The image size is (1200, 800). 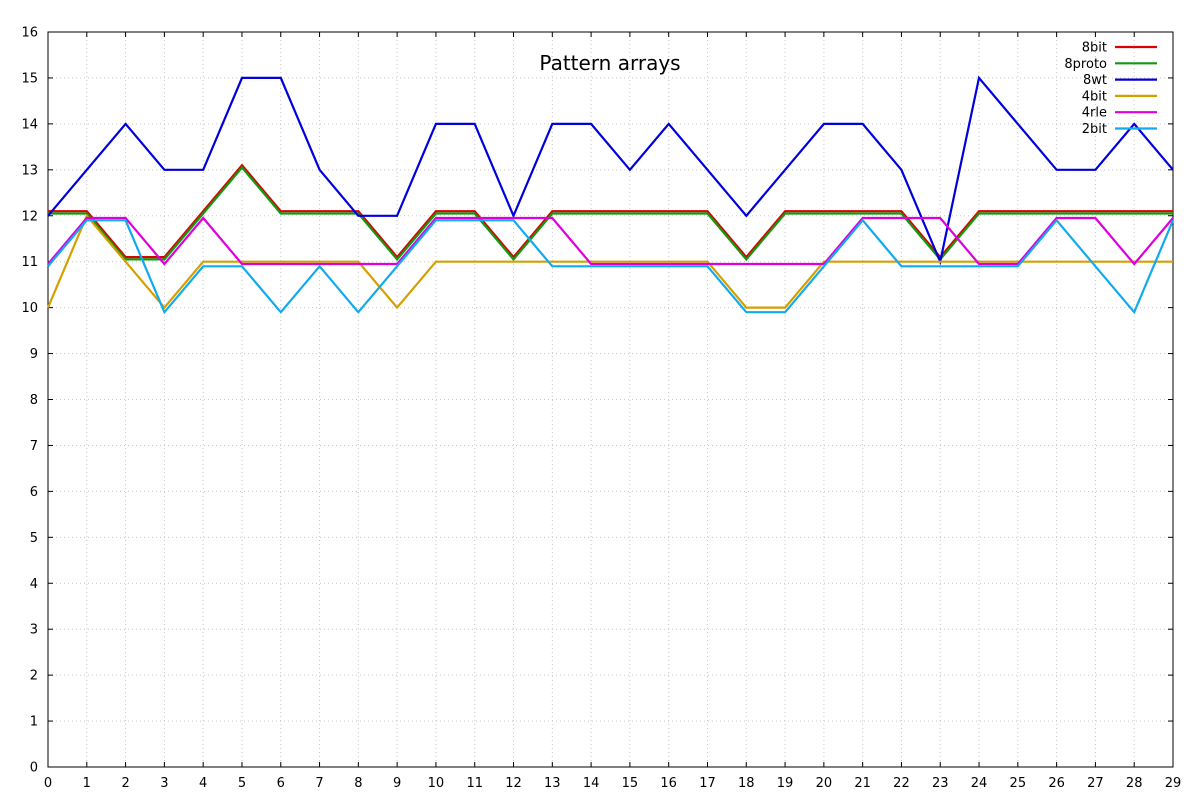 I want to click on y-tick-label: 1, so click(x=34, y=722).